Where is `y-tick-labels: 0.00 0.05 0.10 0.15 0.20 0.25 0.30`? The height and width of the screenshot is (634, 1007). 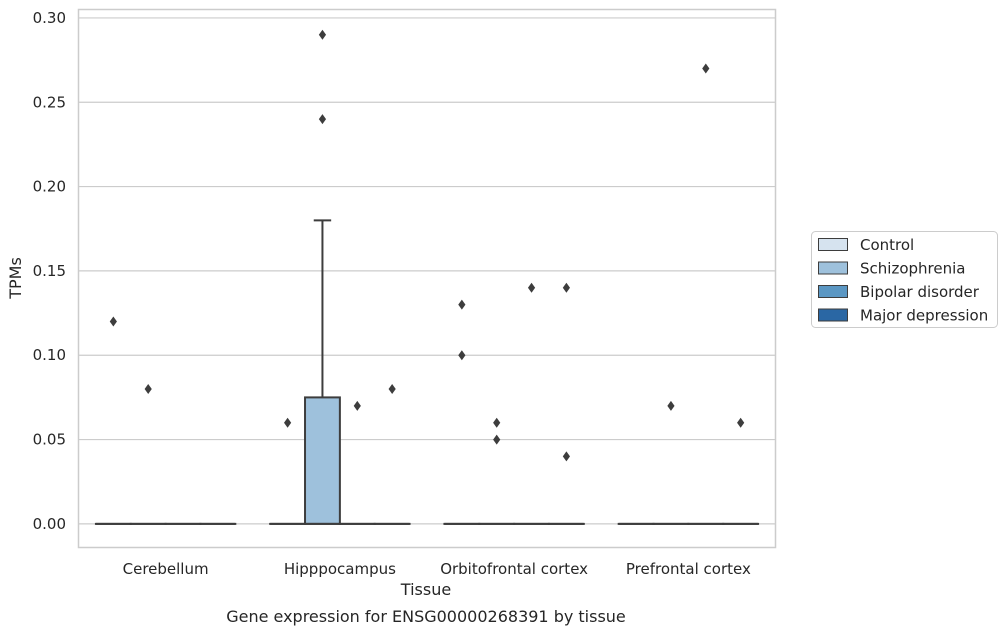
y-tick-labels: 0.00 0.05 0.10 0.15 0.20 0.25 0.30 is located at coordinates (49, 271).